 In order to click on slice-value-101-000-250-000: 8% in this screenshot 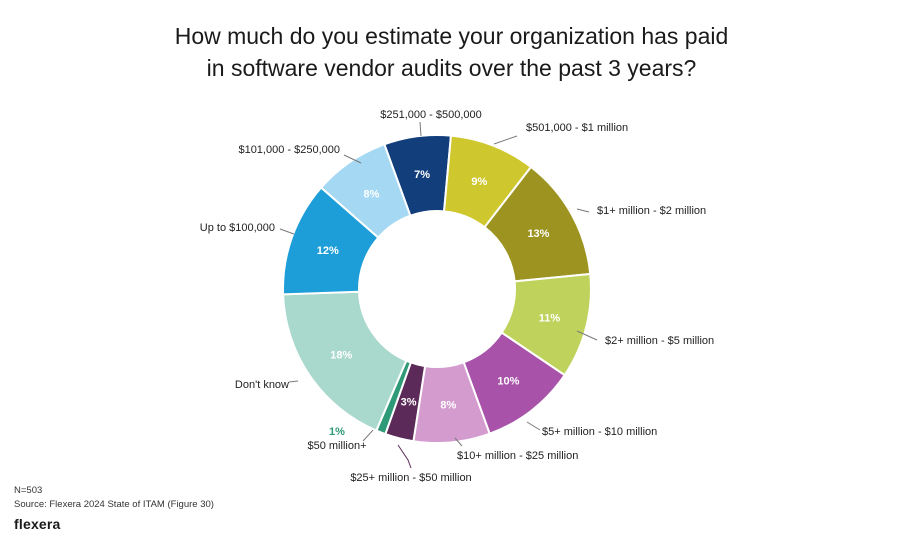, I will do `click(372, 194)`.